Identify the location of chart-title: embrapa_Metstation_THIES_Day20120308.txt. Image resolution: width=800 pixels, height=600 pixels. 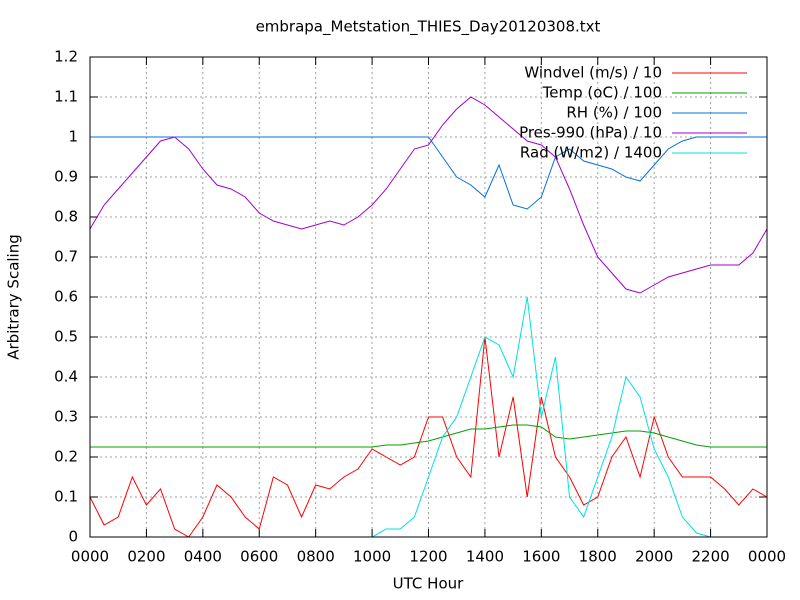
(428, 27).